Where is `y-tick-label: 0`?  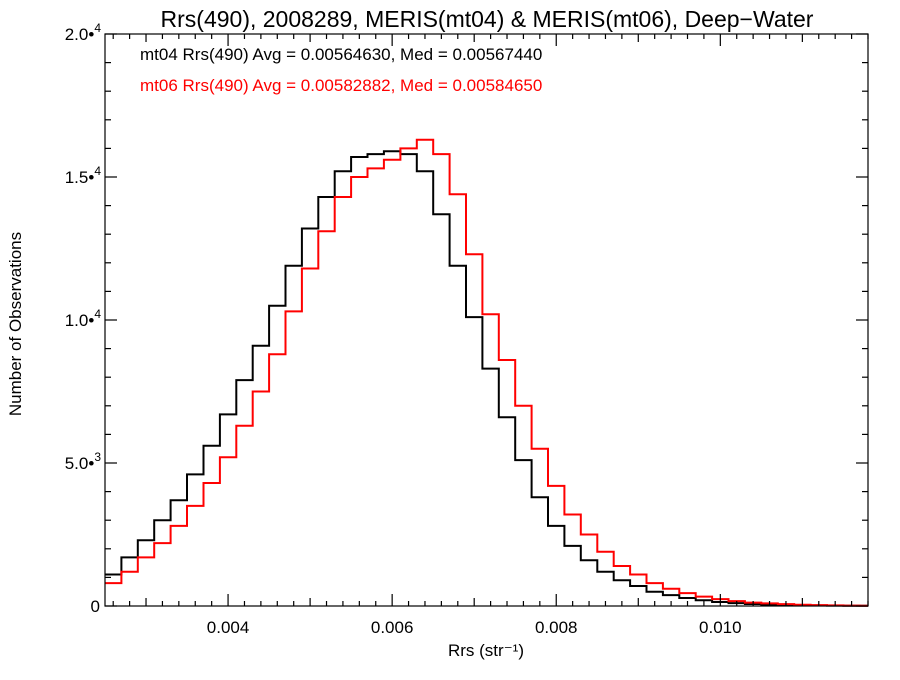 y-tick-label: 0 is located at coordinates (95, 606).